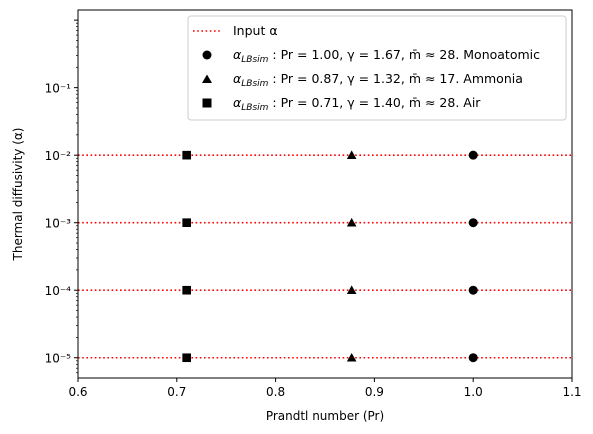 The image size is (593, 434). Describe the element at coordinates (207, 103) in the screenshot. I see `legend-square-marker-icon` at that location.